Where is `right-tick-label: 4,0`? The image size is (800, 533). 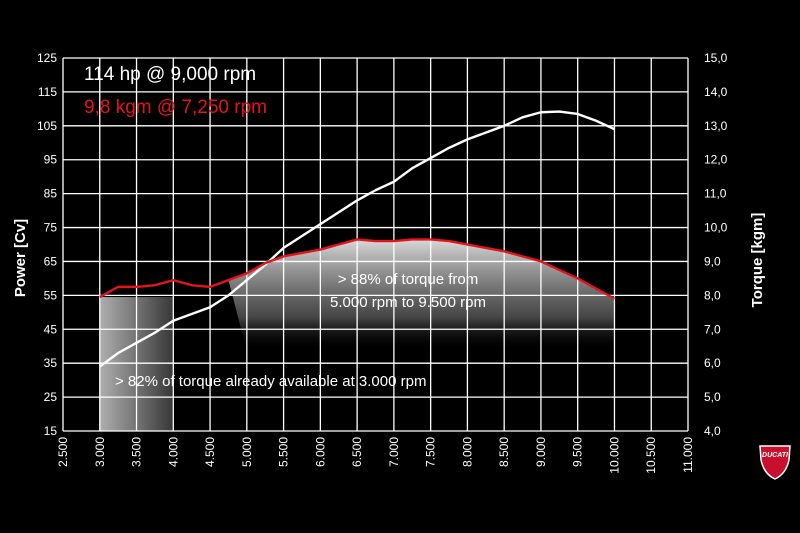 right-tick-label: 4,0 is located at coordinates (712, 431).